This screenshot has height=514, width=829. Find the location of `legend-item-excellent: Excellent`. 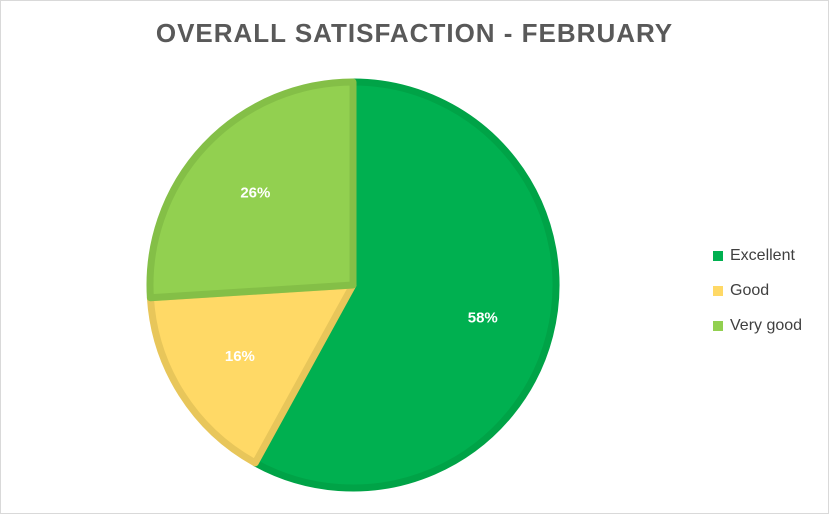

legend-item-excellent: Excellent is located at coordinates (757, 255).